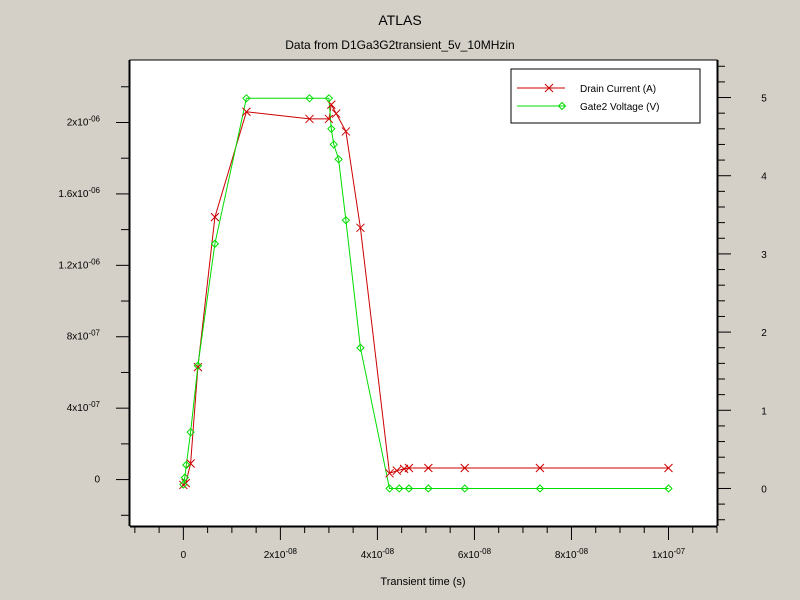  What do you see at coordinates (400, 20) in the screenshot?
I see `app-title: ATLAS` at bounding box center [400, 20].